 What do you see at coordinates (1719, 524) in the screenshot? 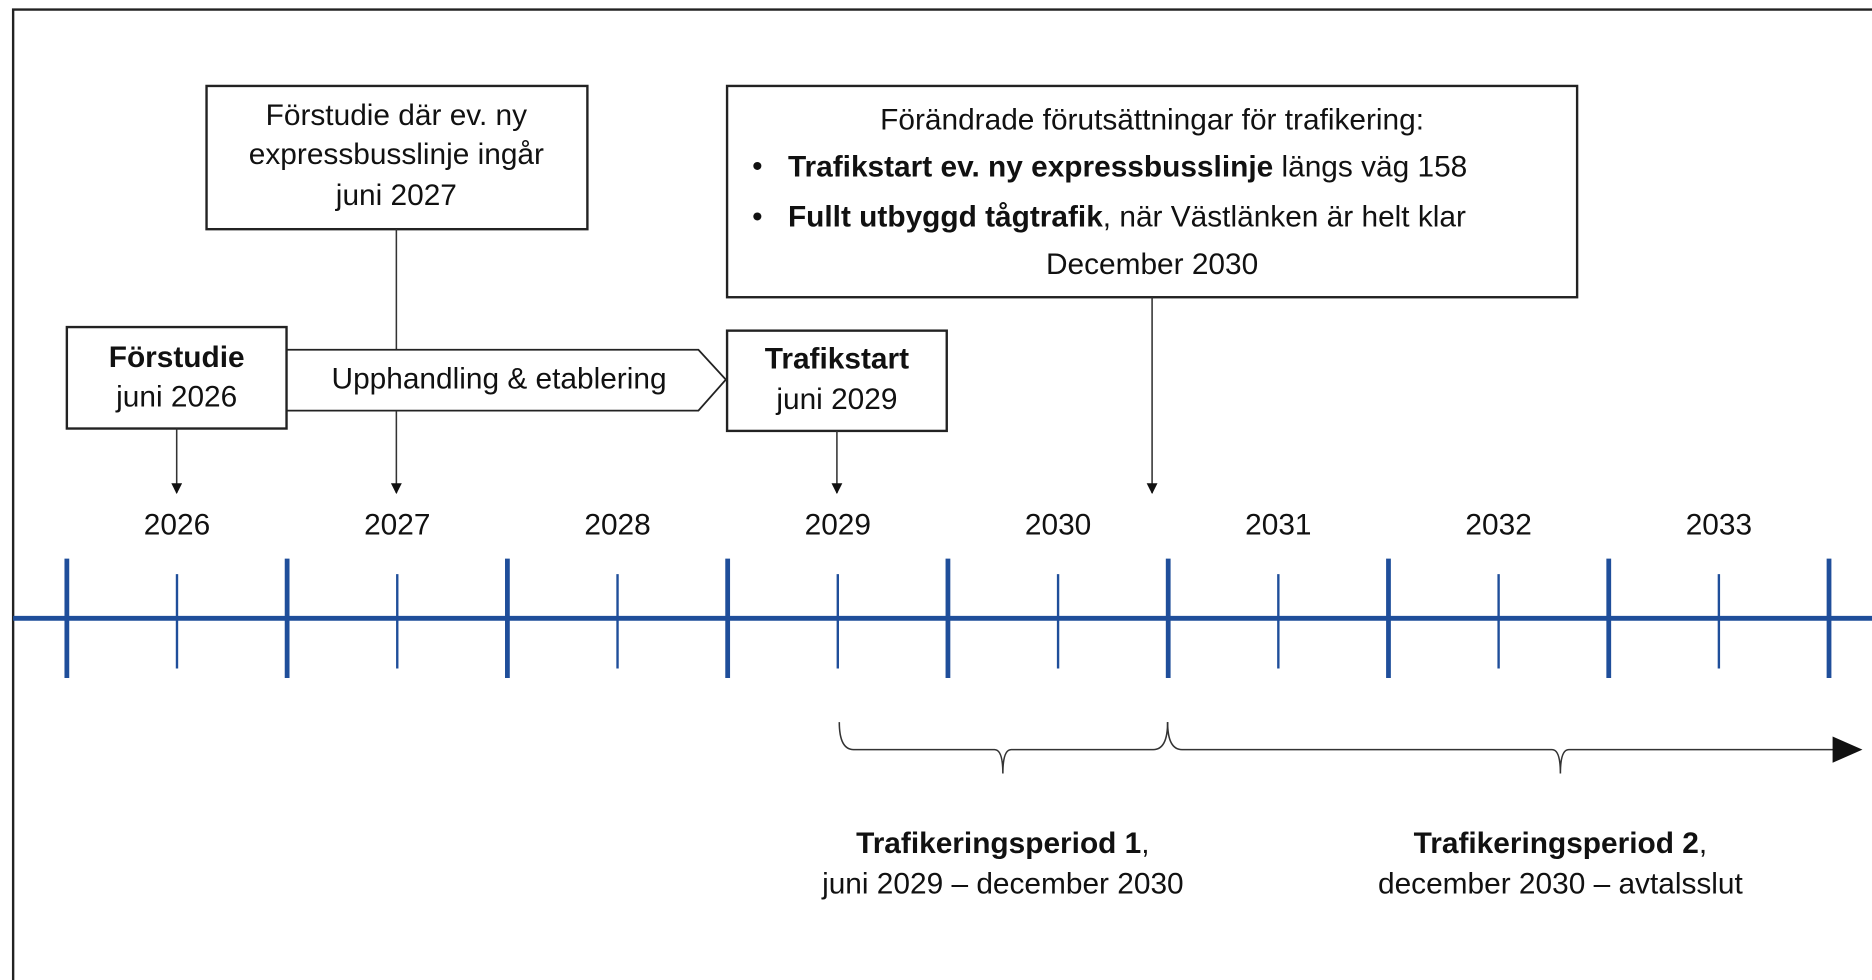
I see `year-label: 2033` at bounding box center [1719, 524].